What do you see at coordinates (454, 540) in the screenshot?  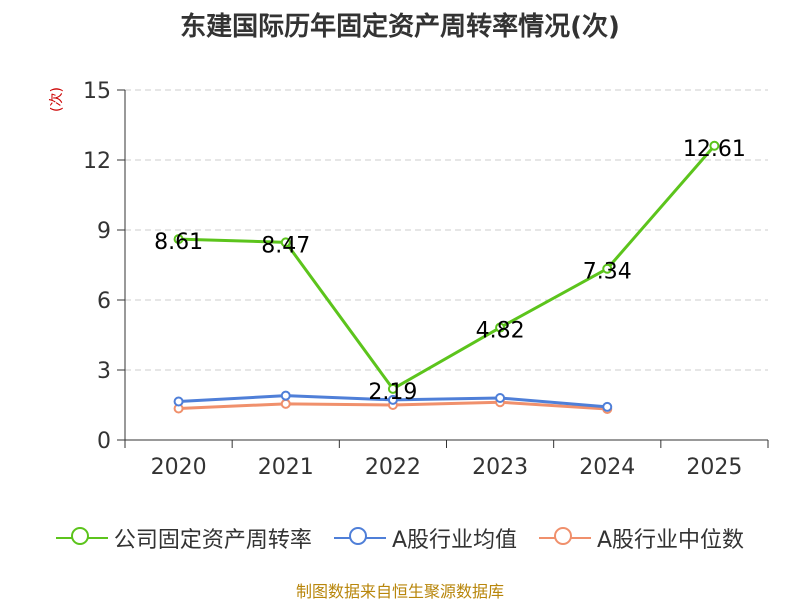 I see `legend-label-industry-mean: A股行业均值` at bounding box center [454, 540].